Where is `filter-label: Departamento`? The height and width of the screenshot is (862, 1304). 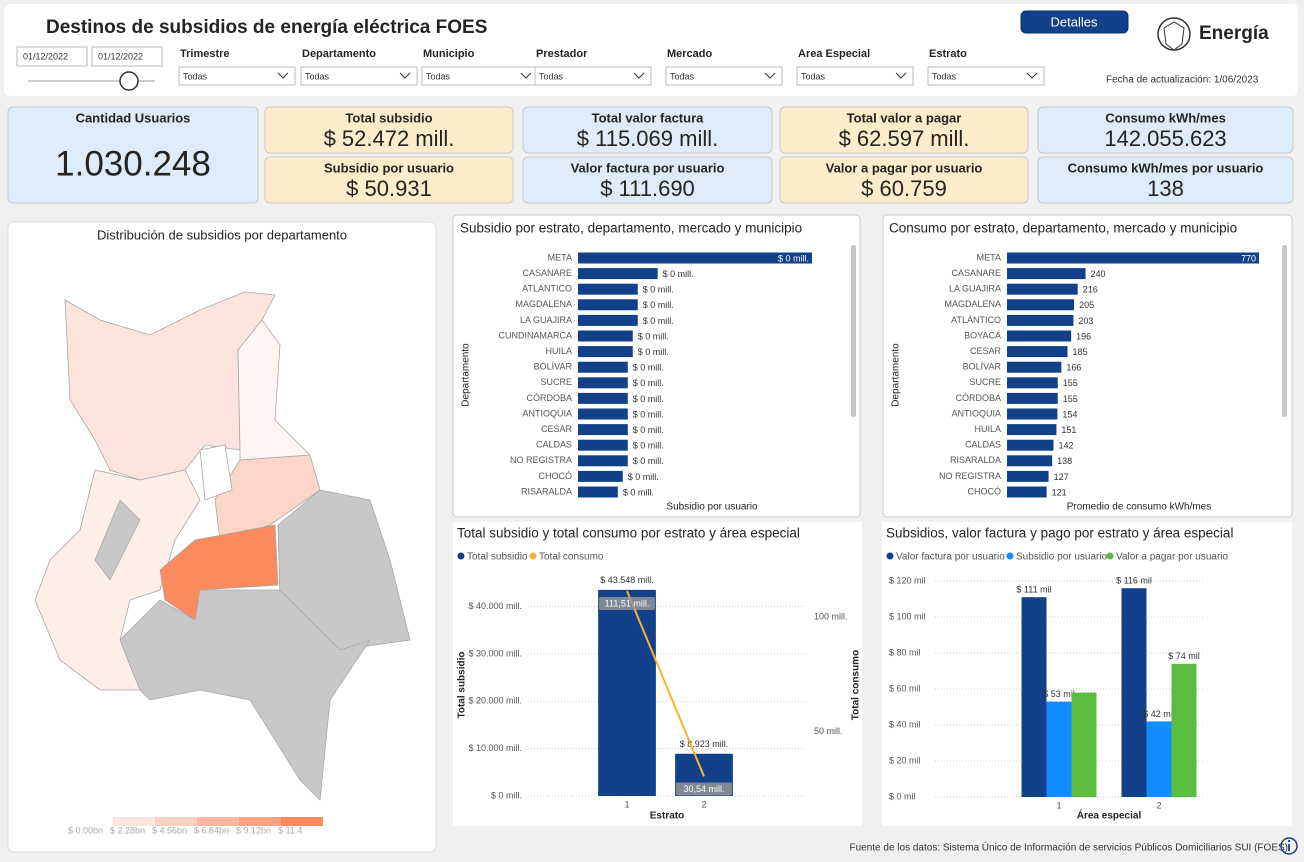
filter-label: Departamento is located at coordinates (339, 54).